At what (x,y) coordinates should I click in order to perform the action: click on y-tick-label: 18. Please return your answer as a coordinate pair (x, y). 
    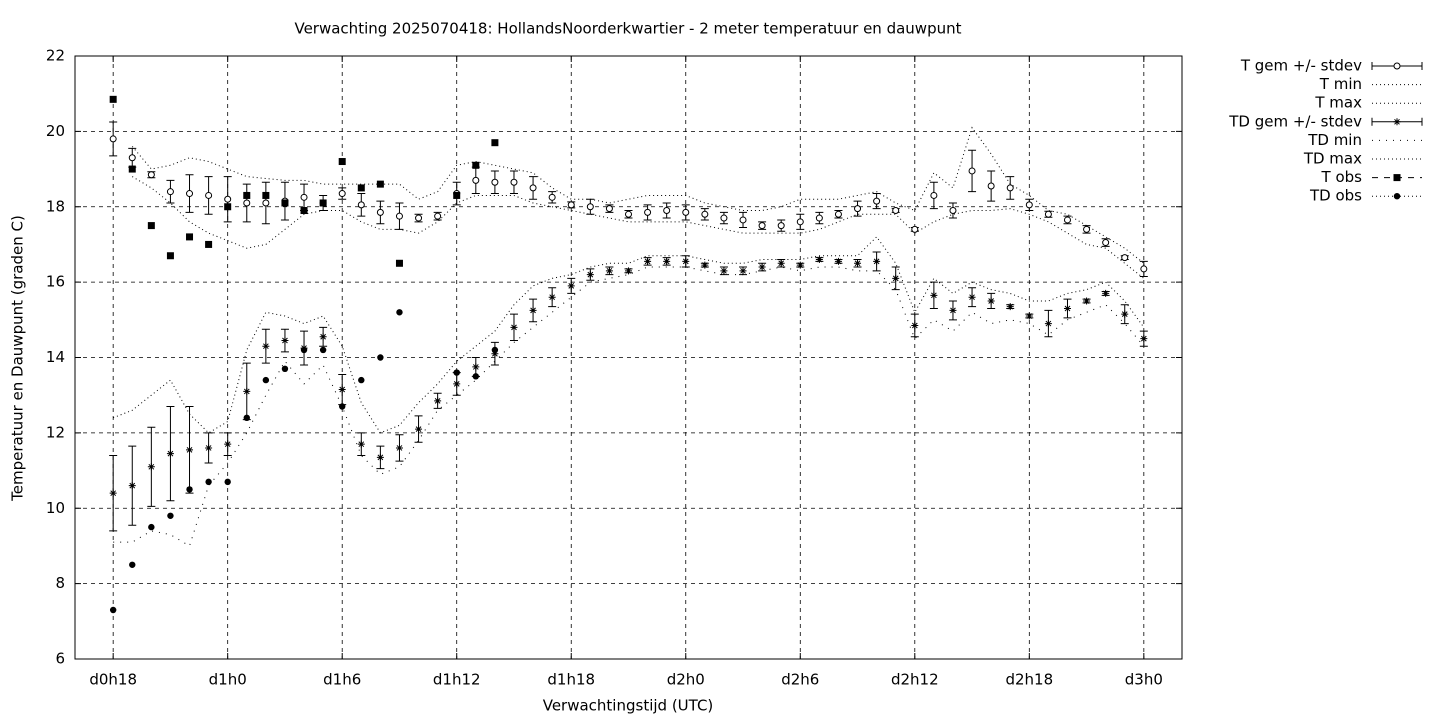
    Looking at the image, I should click on (55, 206).